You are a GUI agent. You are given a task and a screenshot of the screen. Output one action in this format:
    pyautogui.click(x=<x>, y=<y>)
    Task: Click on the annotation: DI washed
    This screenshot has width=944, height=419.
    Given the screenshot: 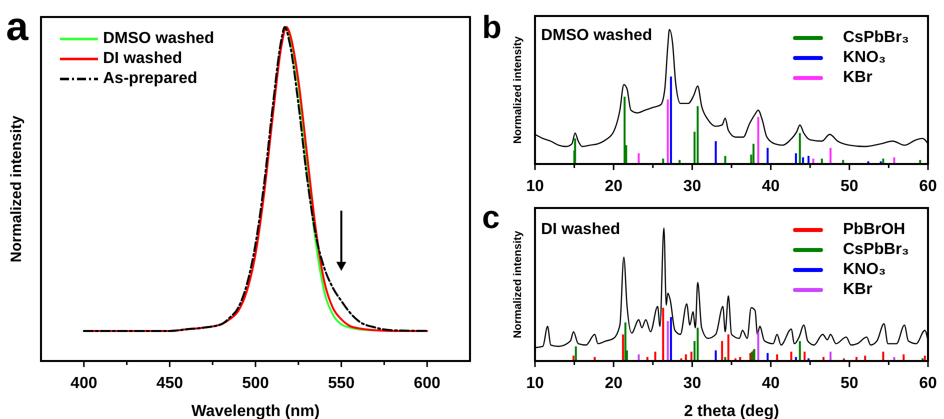 What is the action you would take?
    pyautogui.click(x=580, y=229)
    